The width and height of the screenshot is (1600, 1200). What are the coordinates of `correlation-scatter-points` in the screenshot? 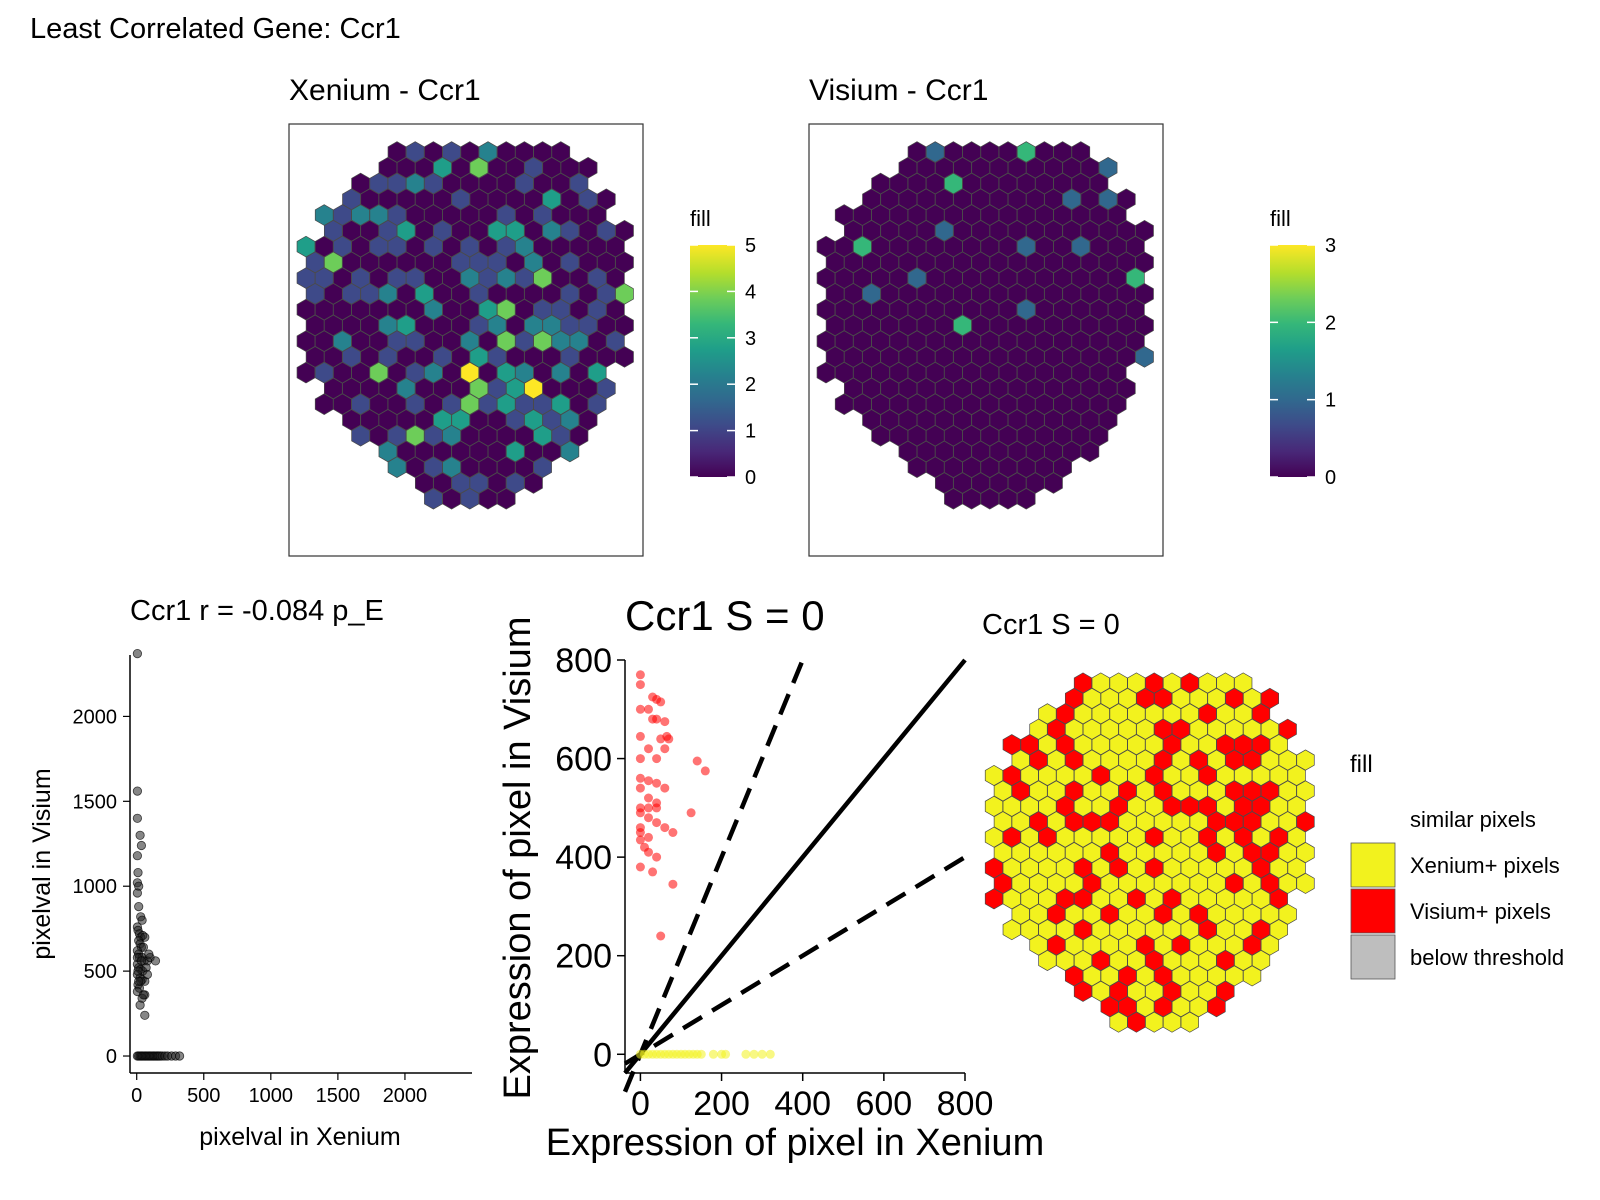 It's located at (158, 854).